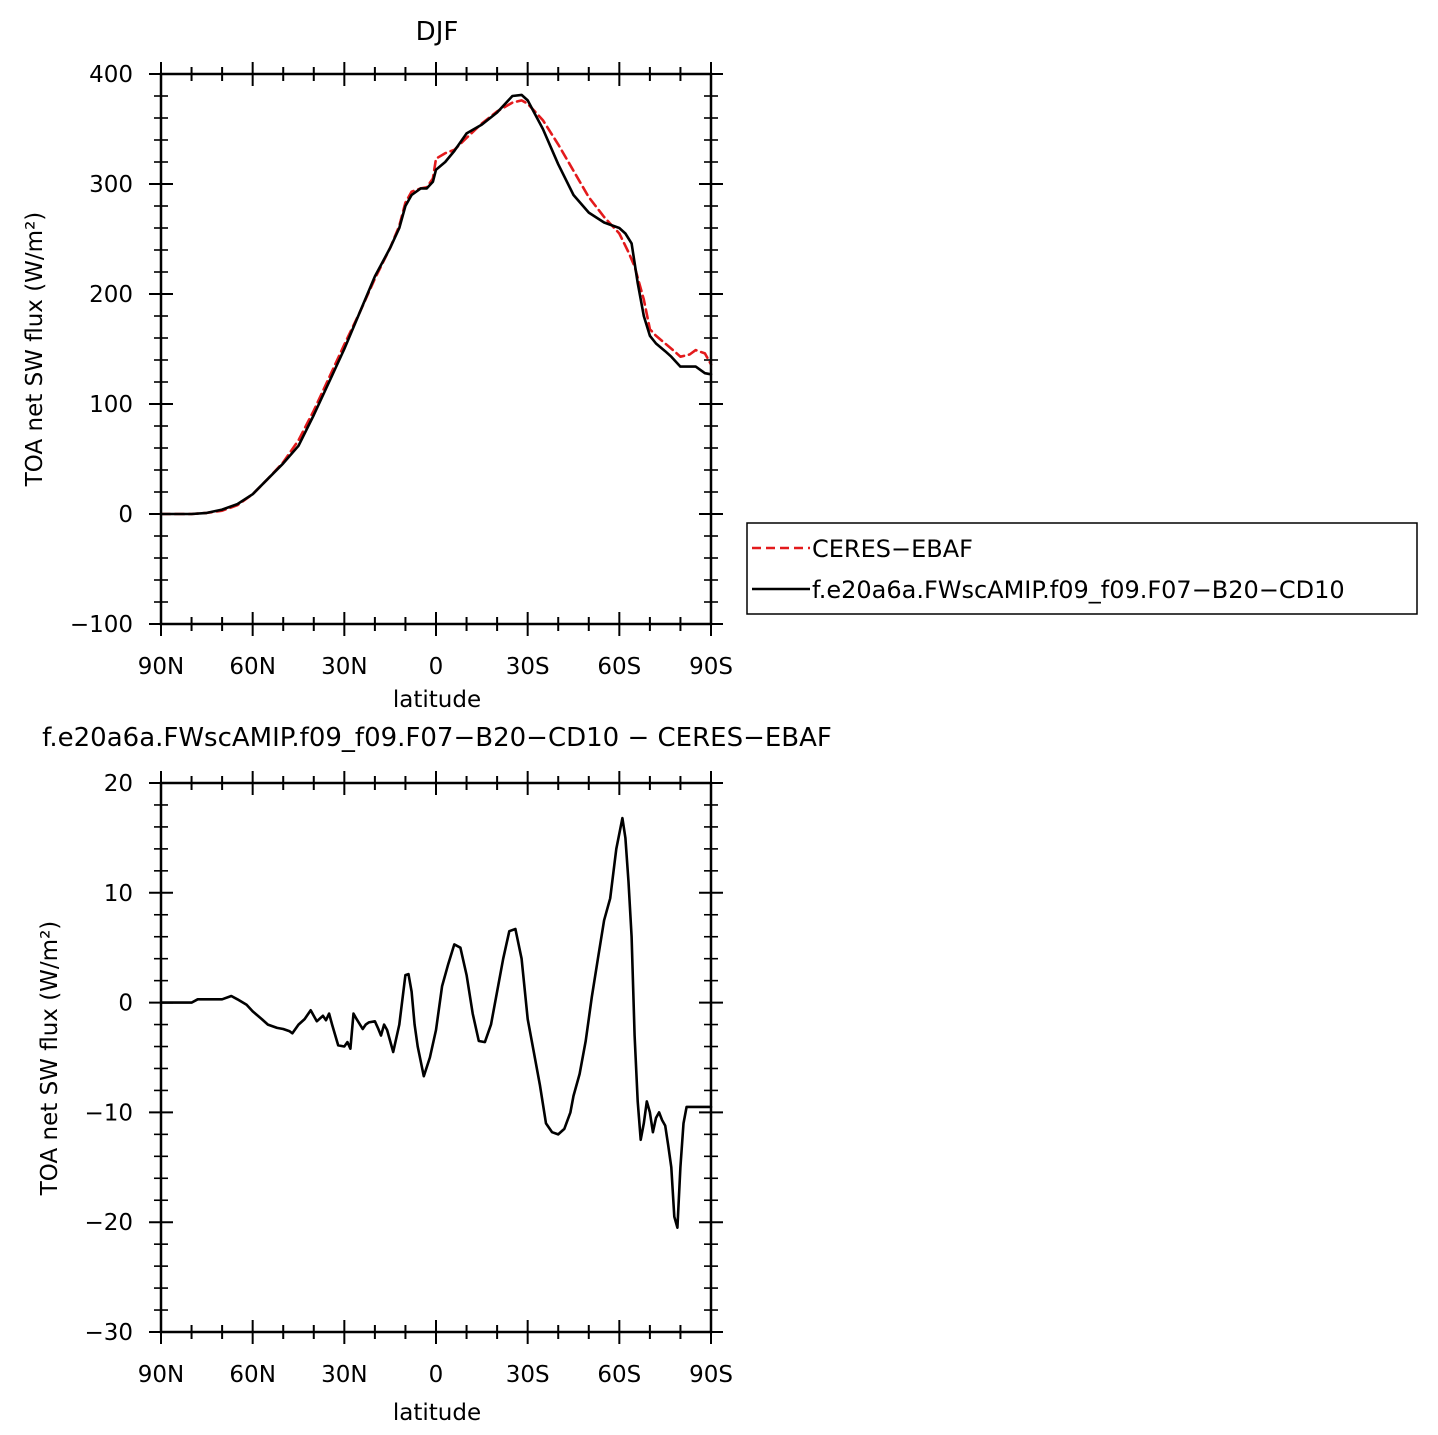 The image size is (1438, 1435). What do you see at coordinates (619, 1375) in the screenshot?
I see `difference-x-tick-label: 60S` at bounding box center [619, 1375].